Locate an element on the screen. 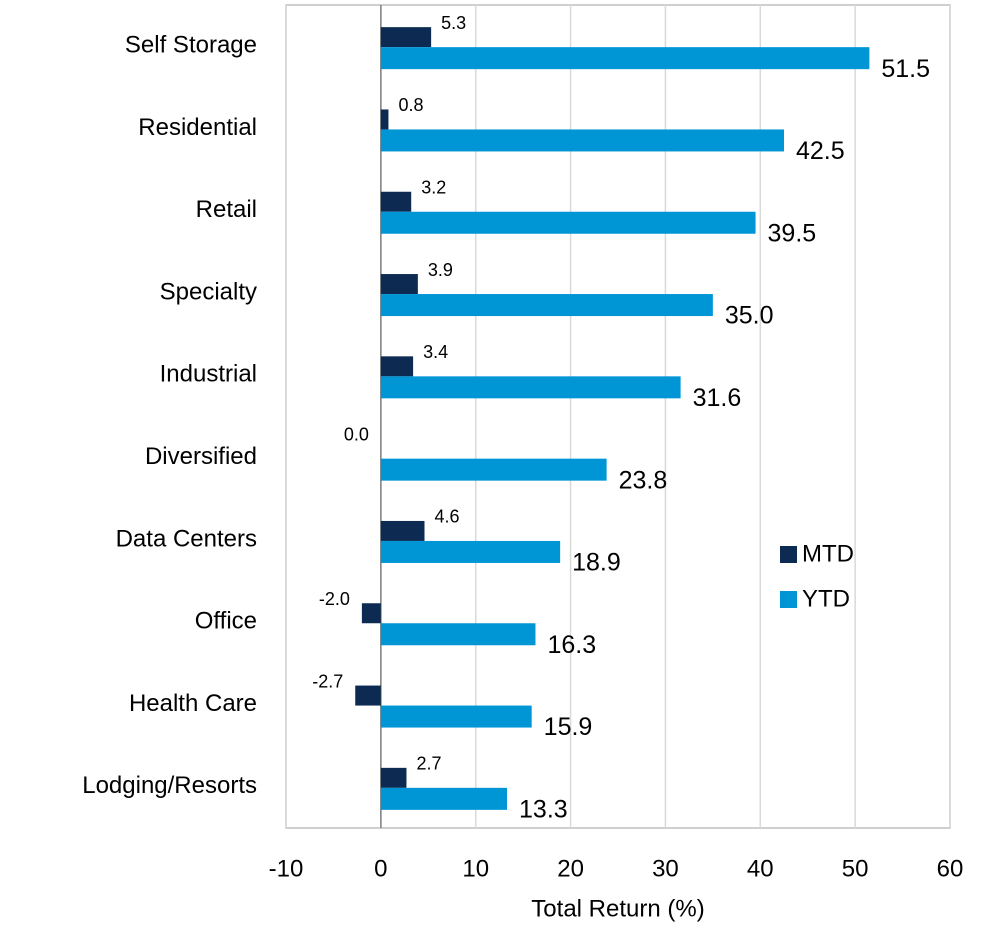 This screenshot has height=925, width=990. data-label: 18.9 is located at coordinates (596, 563).